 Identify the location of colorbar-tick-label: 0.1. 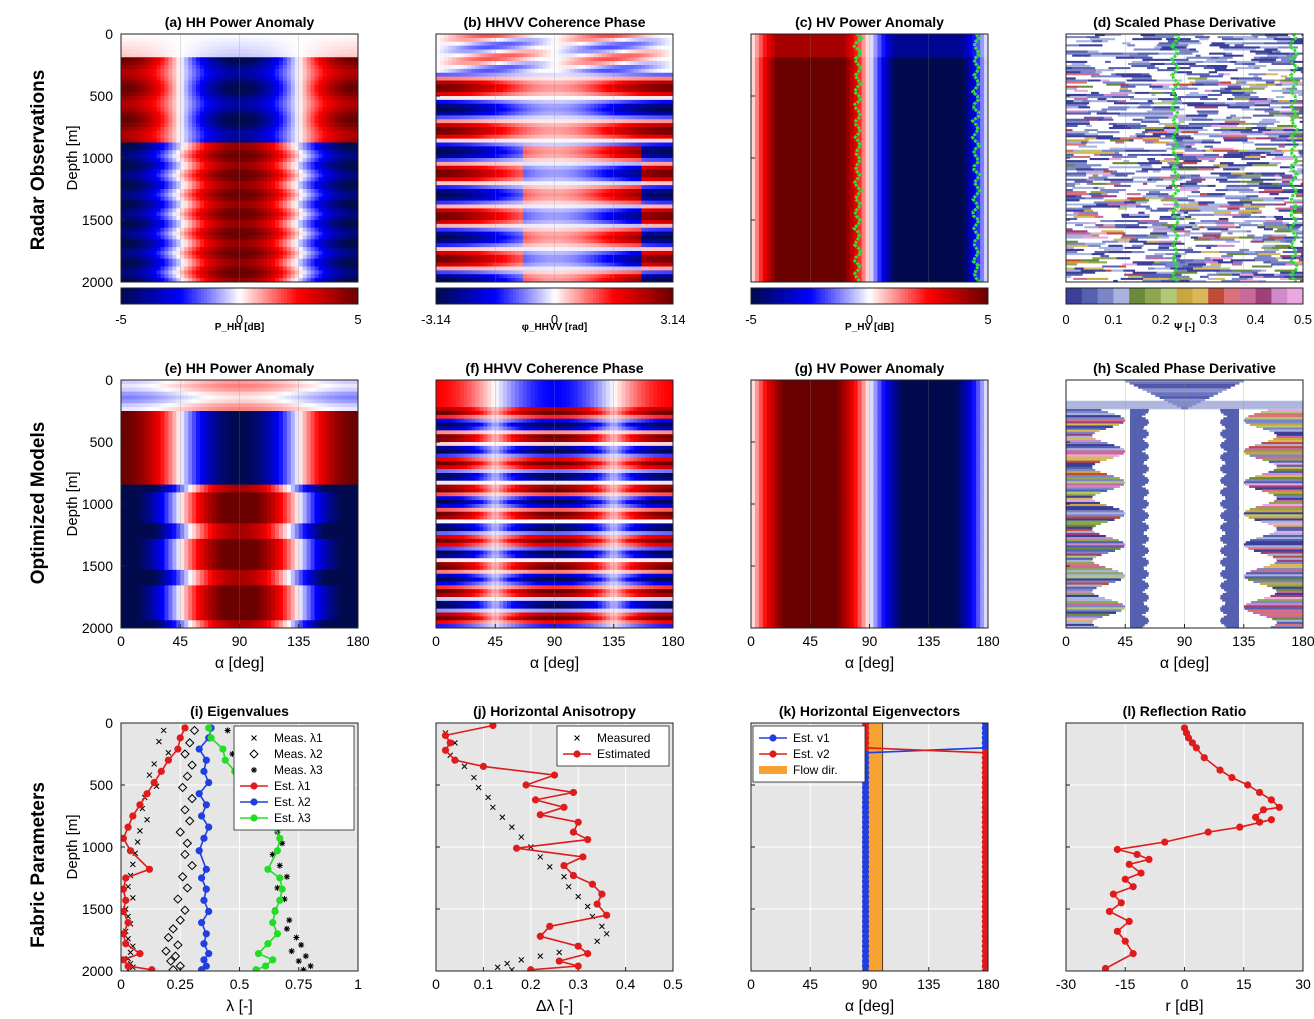
(1113, 319).